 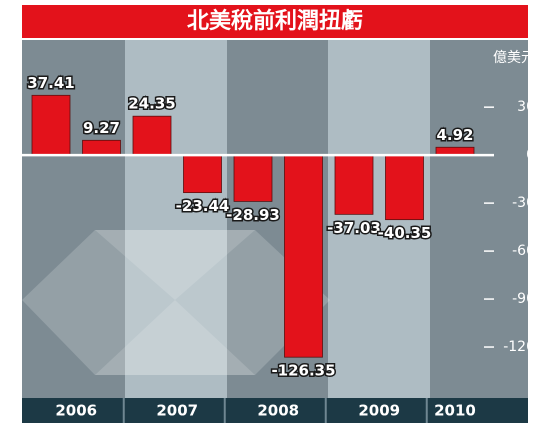 I want to click on x-tick-label: 2008, so click(x=278, y=411).